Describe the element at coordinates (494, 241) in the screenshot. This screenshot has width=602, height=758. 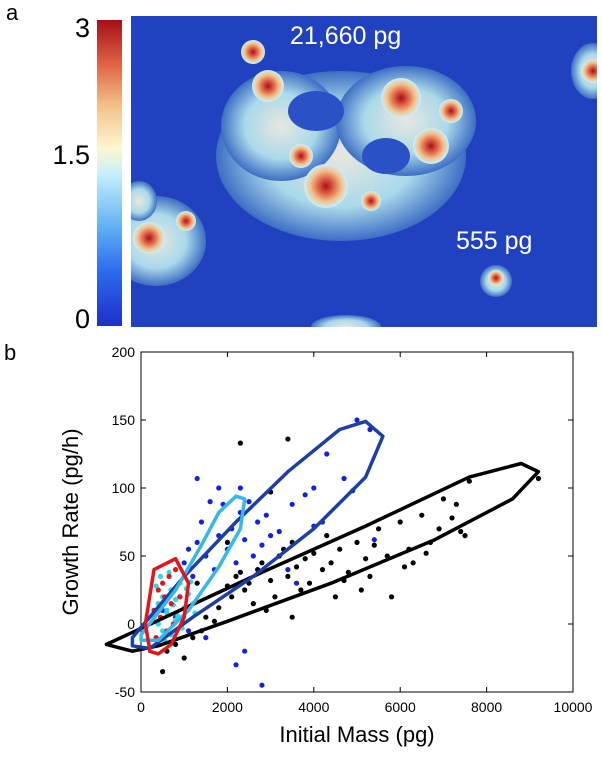
I see `afm-mass-label-small: 555 pg` at that location.